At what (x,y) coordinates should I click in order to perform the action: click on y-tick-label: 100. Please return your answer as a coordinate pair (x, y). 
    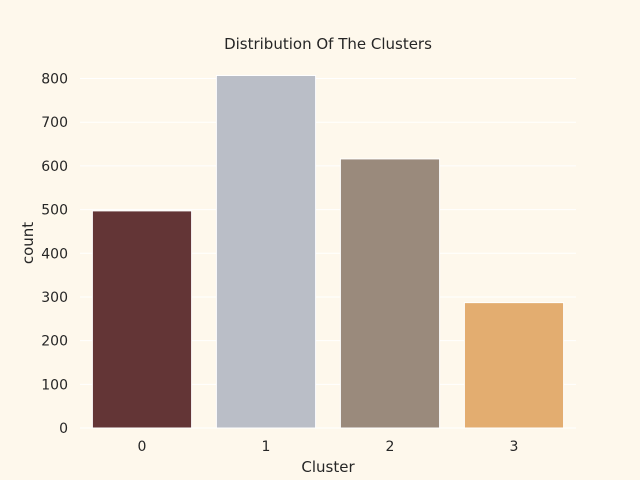
    Looking at the image, I should click on (54, 385).